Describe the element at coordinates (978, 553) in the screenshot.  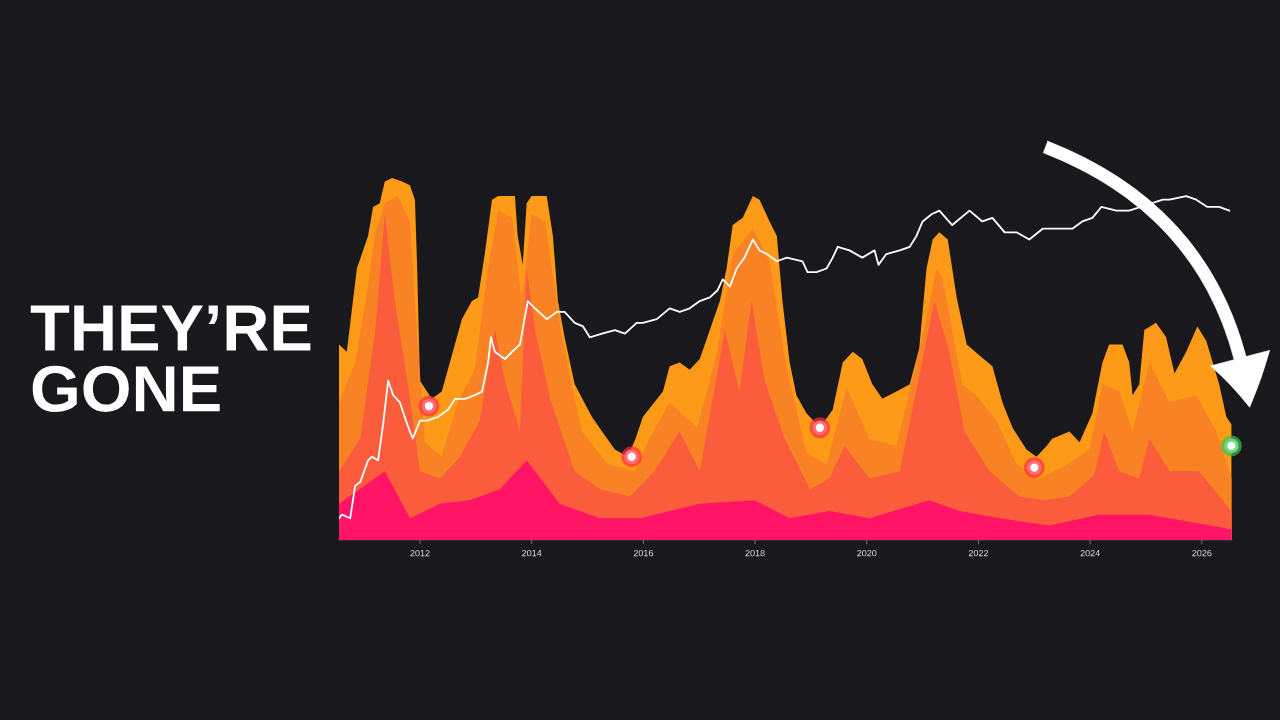
I see `x-tick-label: 2022` at that location.